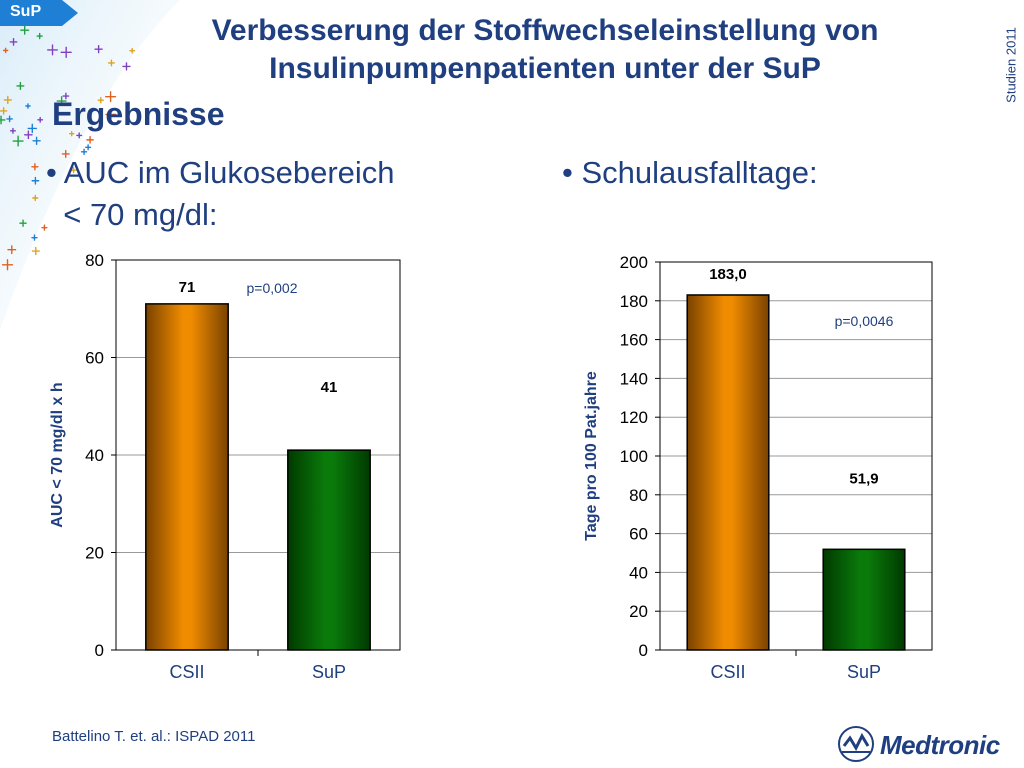  I want to click on medtronic-logo-icon, so click(856, 744).